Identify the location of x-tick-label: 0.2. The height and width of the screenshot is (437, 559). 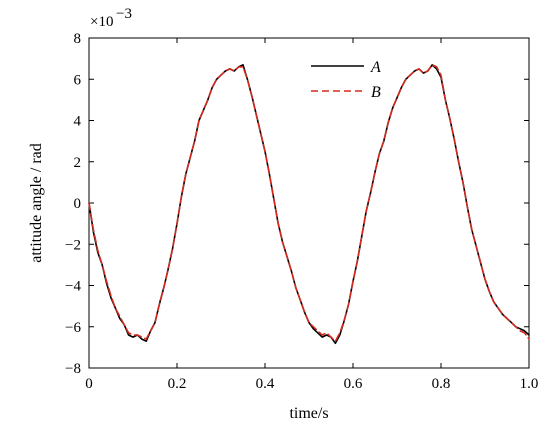
(177, 384).